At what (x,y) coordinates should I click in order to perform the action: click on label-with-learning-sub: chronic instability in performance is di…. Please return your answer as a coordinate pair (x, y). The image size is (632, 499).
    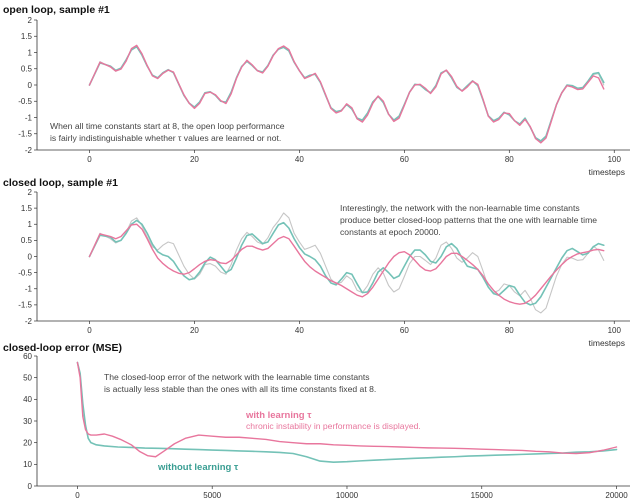
    Looking at the image, I should click on (333, 426).